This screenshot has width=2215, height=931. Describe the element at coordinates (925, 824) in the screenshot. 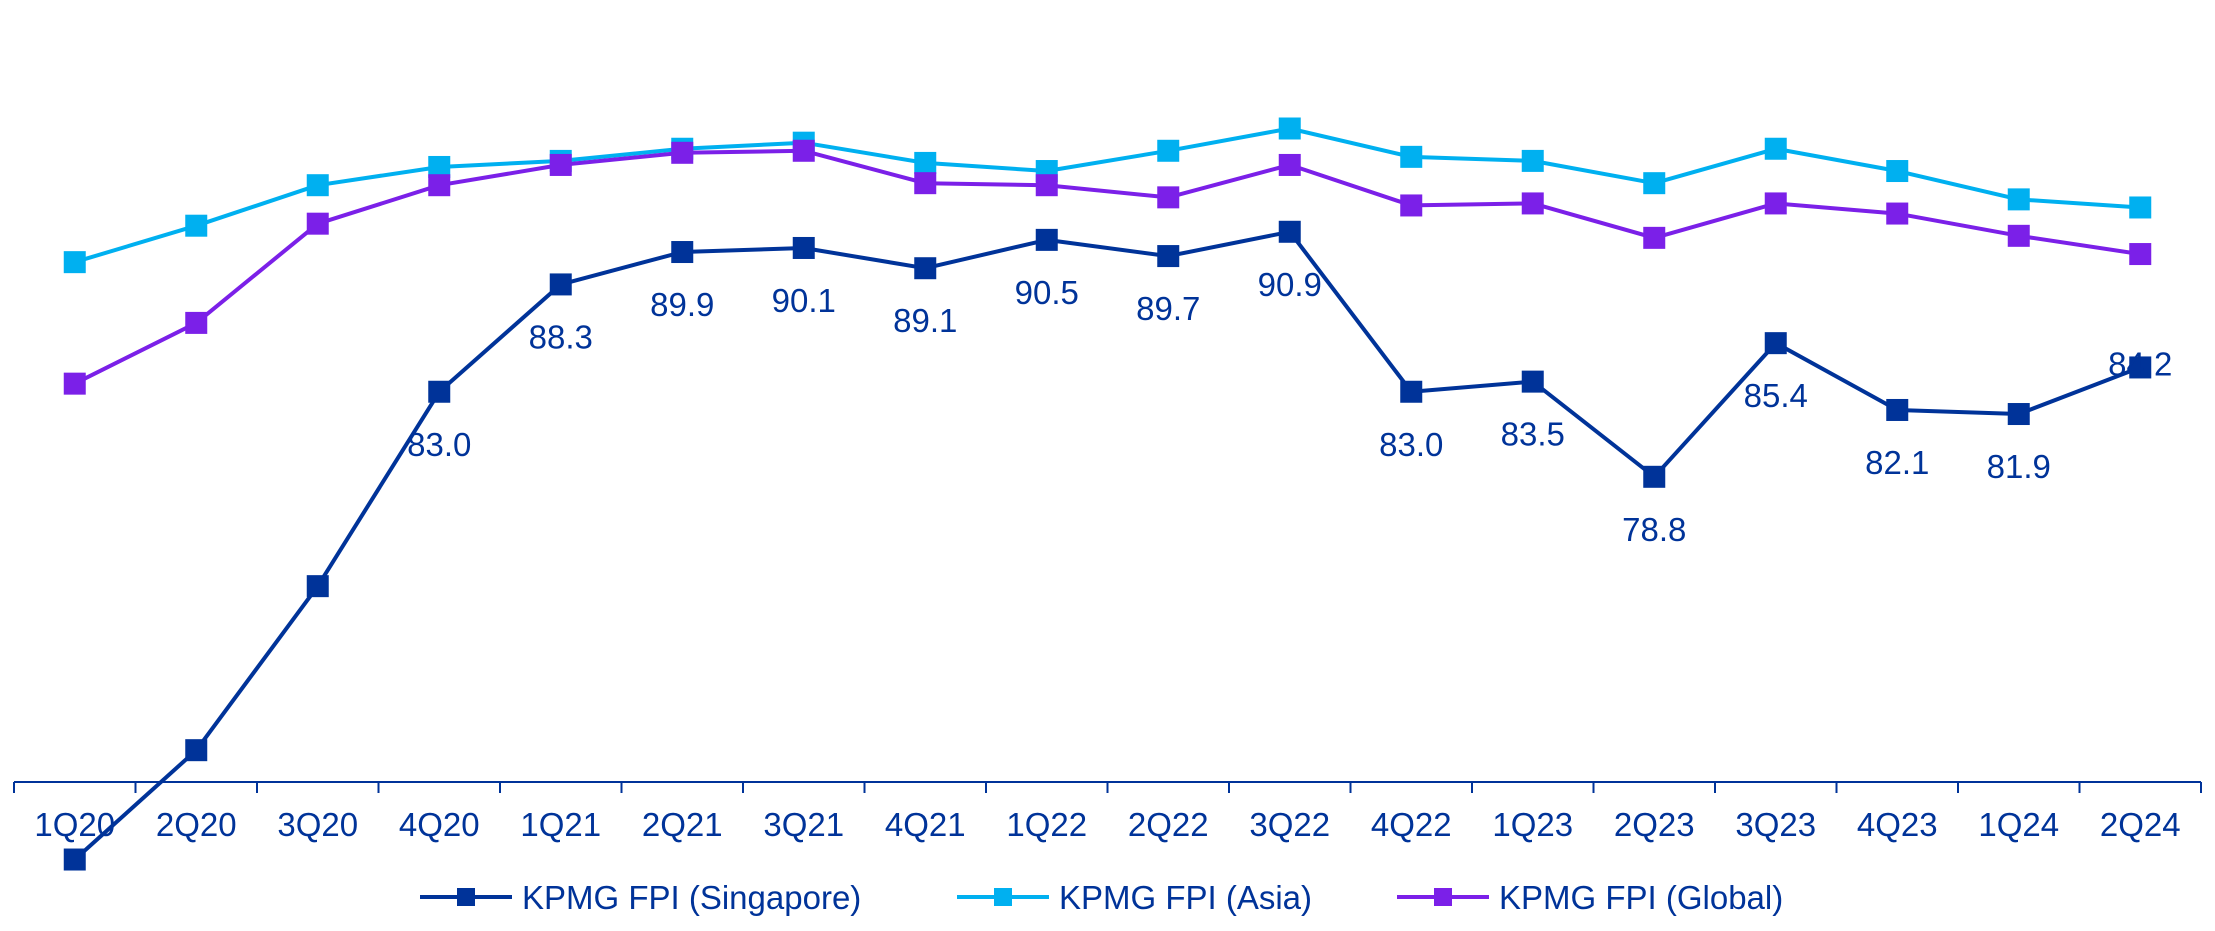

I see `x-tick-label: 4Q21` at that location.